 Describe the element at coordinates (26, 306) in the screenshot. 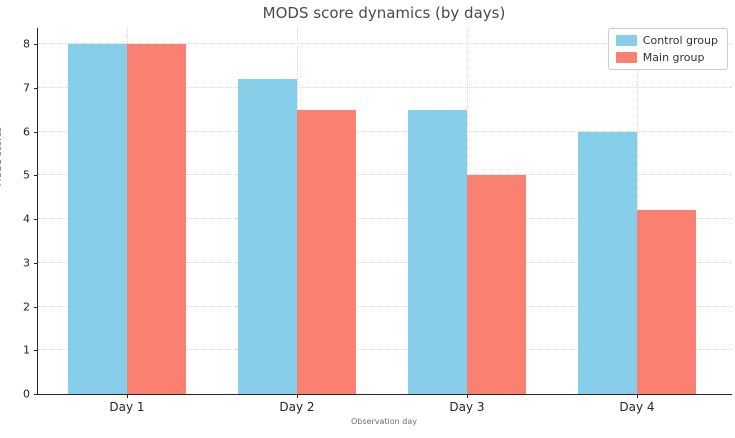

I see `y-tick-label: 2` at that location.